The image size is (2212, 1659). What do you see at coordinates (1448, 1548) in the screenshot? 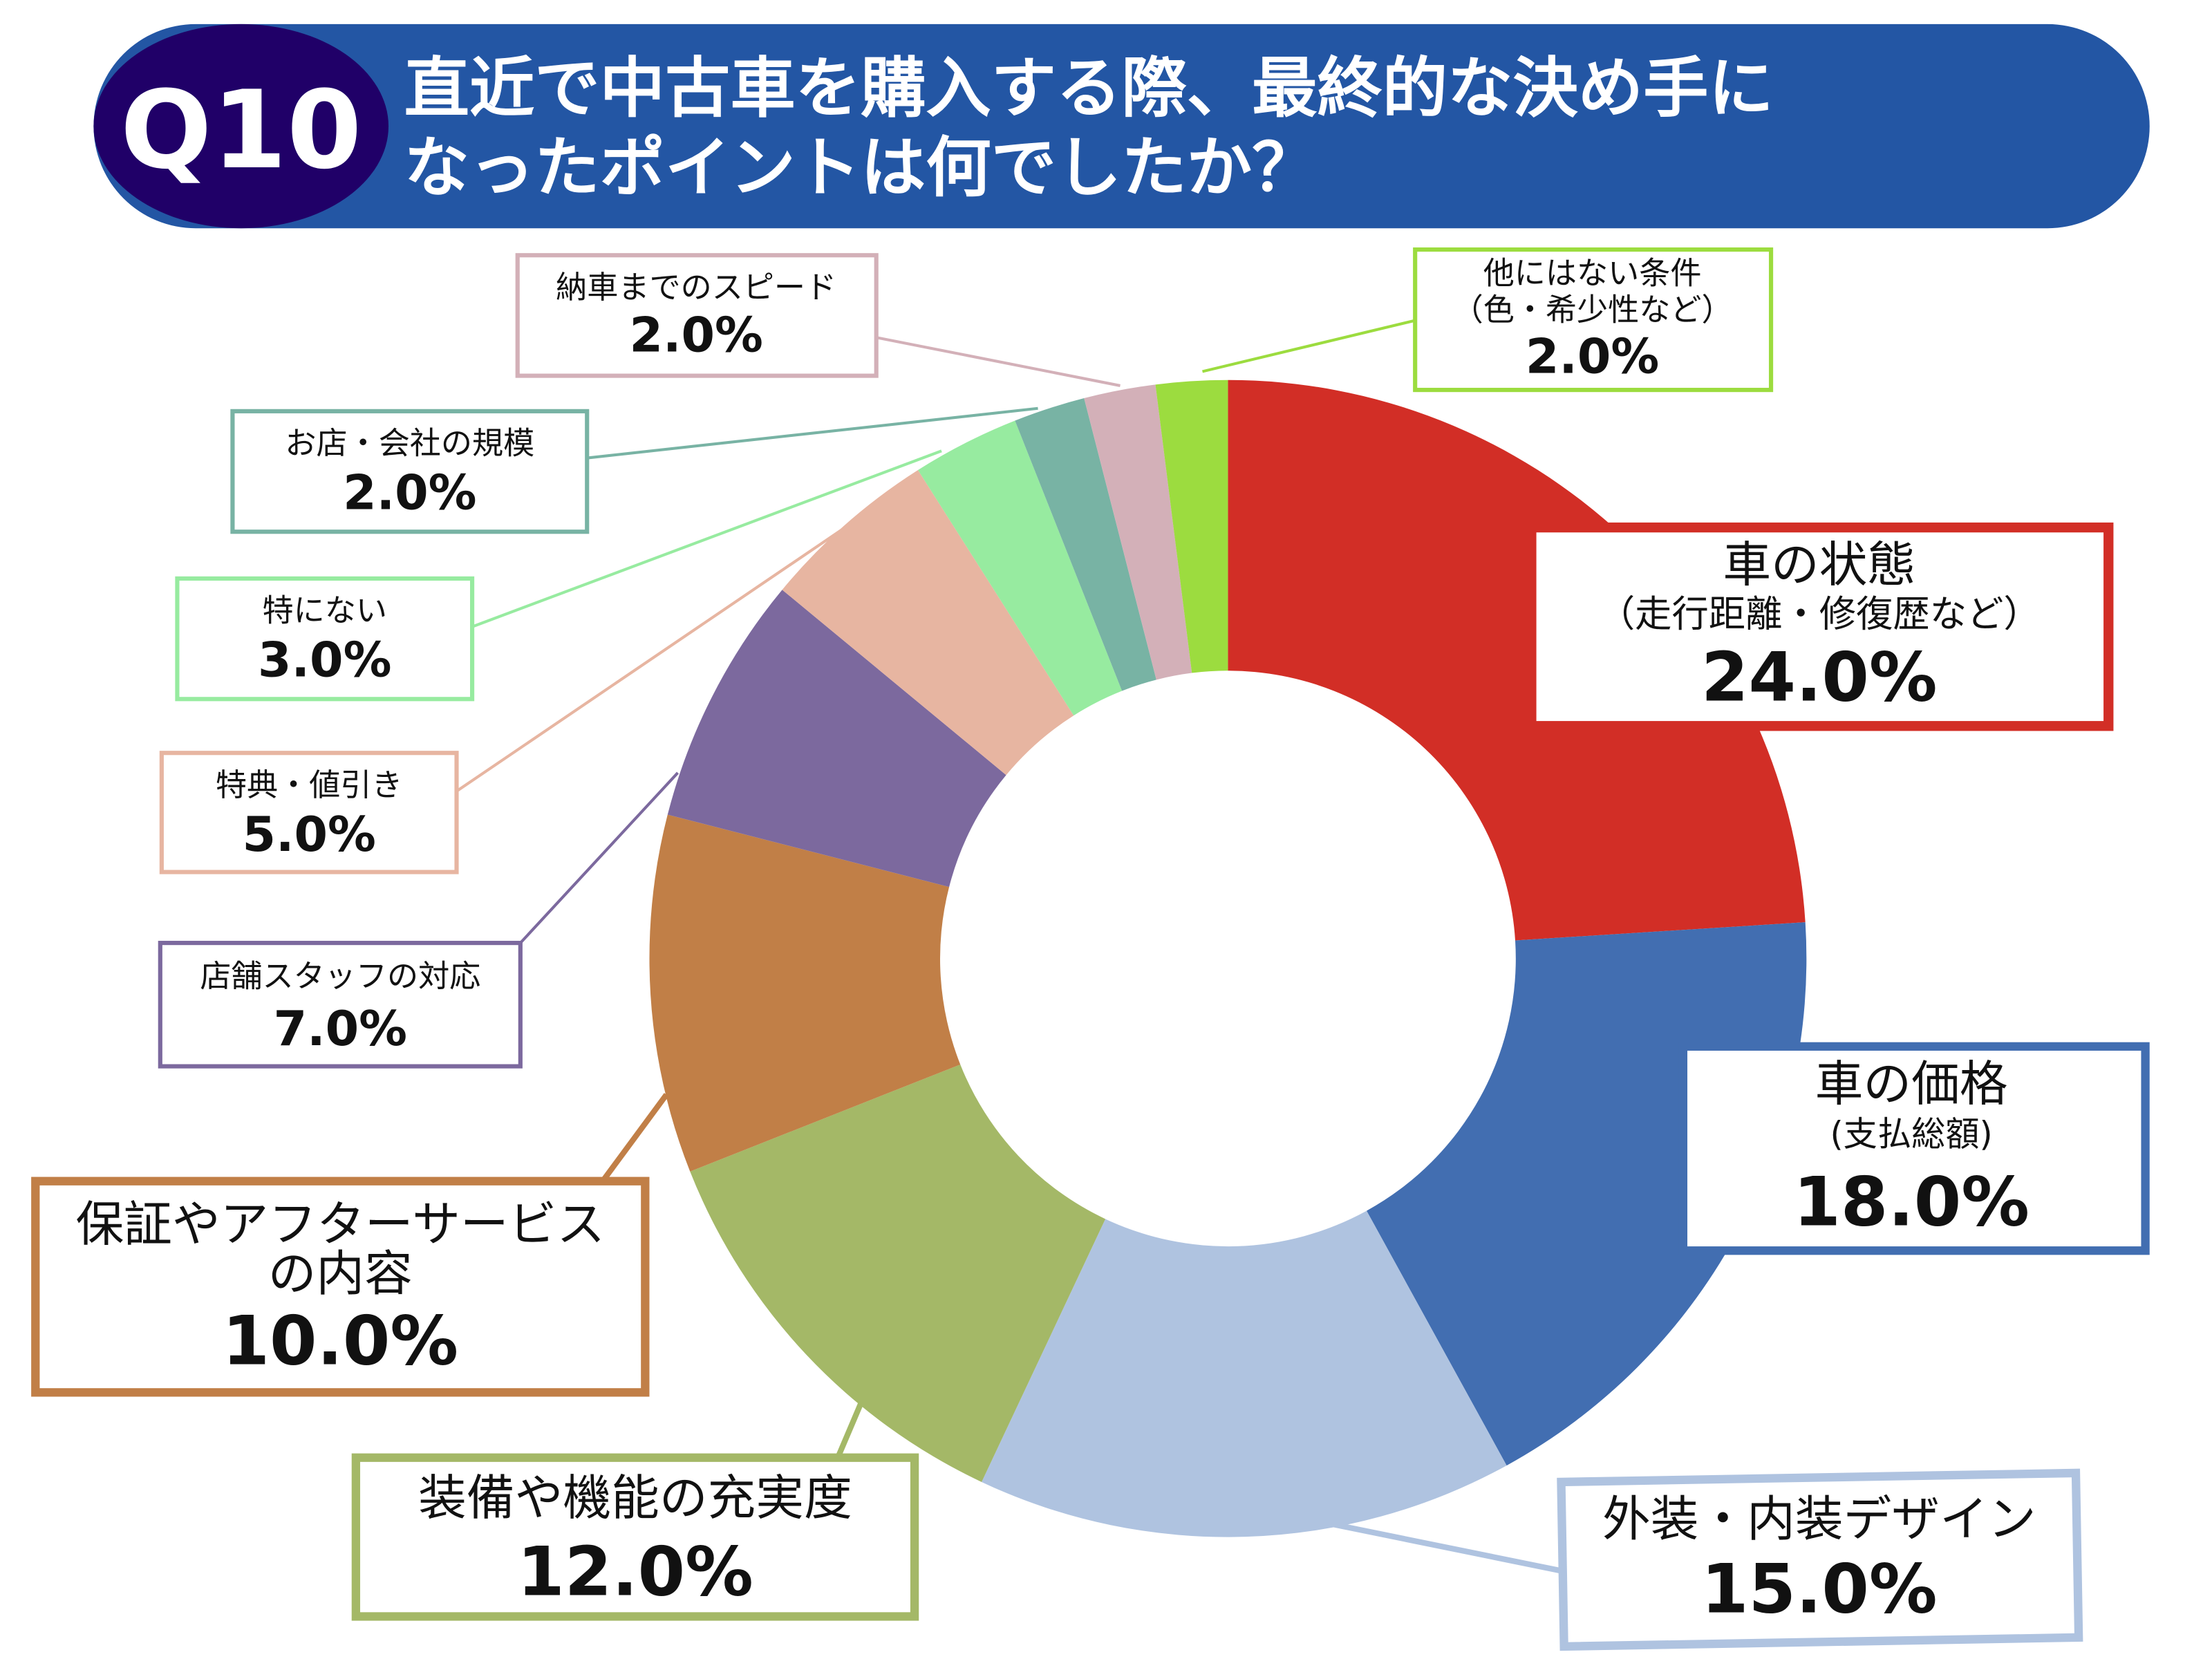
I see `leader-line-design` at bounding box center [1448, 1548].